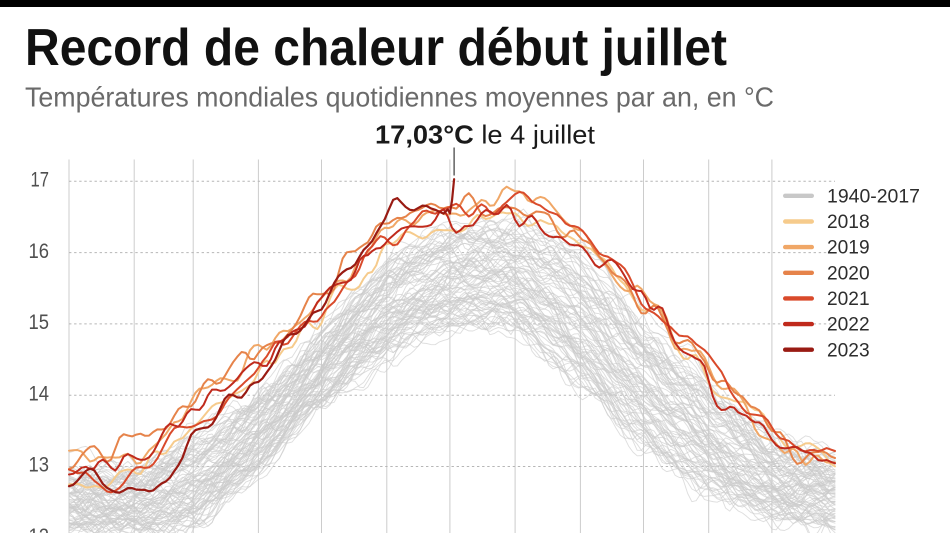 The width and height of the screenshot is (950, 533). Describe the element at coordinates (848, 350) in the screenshot. I see `svg-text: 2023` at that location.